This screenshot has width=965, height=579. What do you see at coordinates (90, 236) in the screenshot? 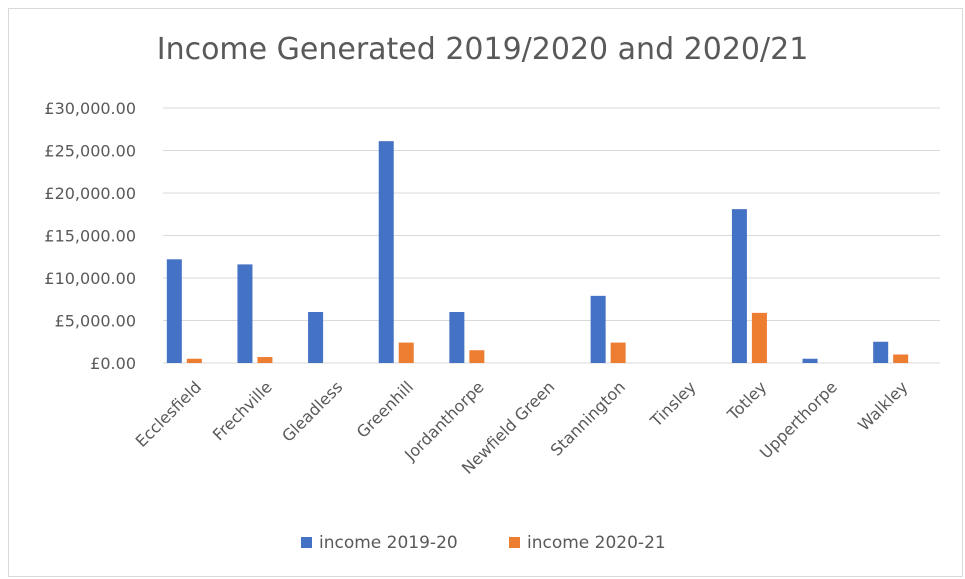
I see `y-tick-label: £15,000.00` at bounding box center [90, 236].